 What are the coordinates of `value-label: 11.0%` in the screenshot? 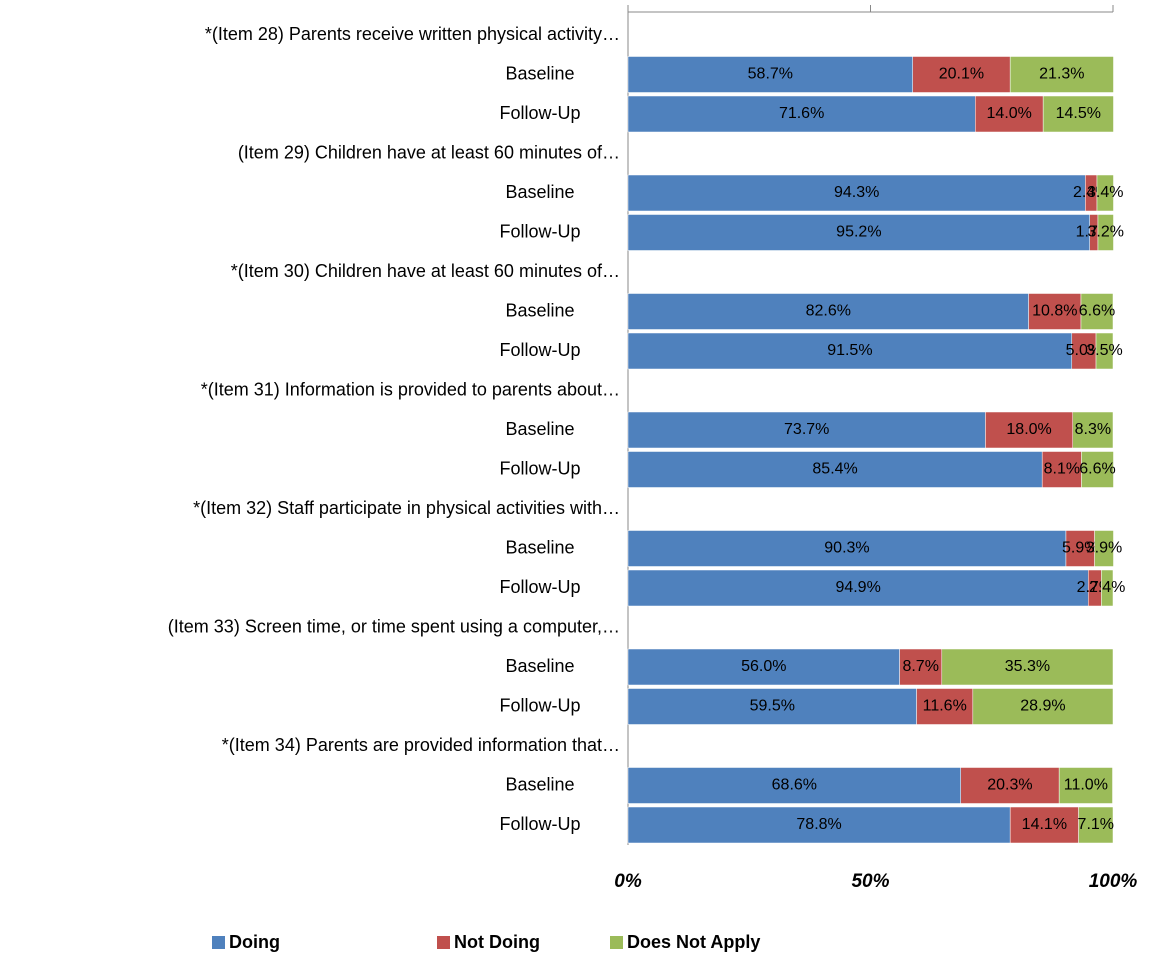 It's located at (1086, 785).